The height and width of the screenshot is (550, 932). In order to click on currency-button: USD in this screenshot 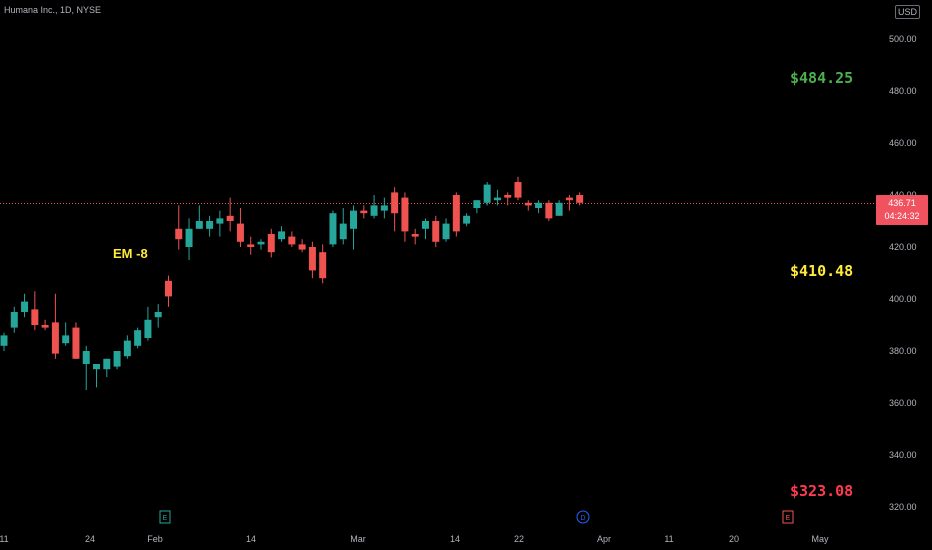, I will do `click(908, 12)`.